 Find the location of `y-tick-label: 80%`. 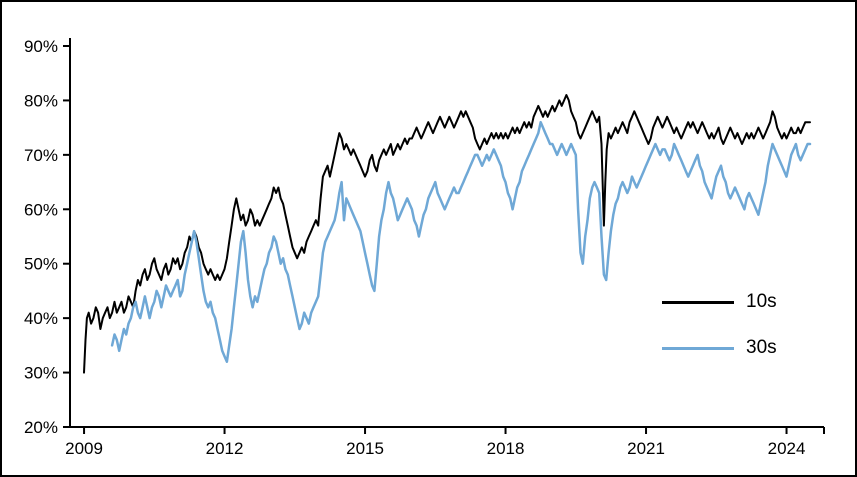

y-tick-label: 80% is located at coordinates (41, 100).